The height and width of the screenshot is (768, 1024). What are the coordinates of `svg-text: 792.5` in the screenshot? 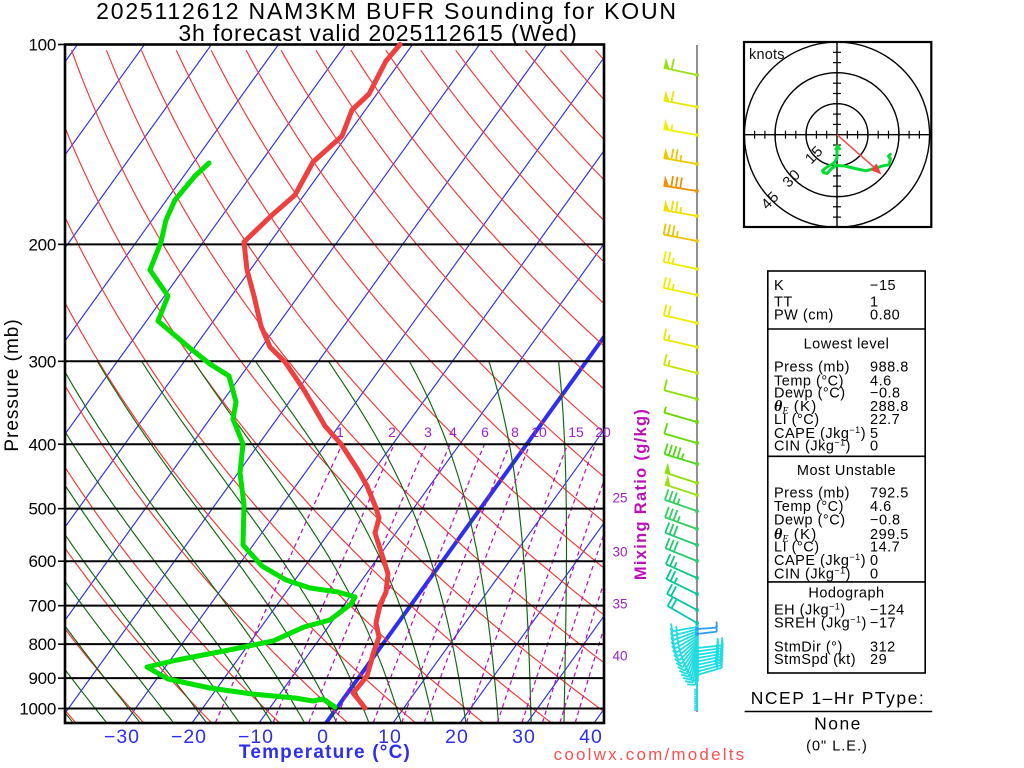 It's located at (889, 493).